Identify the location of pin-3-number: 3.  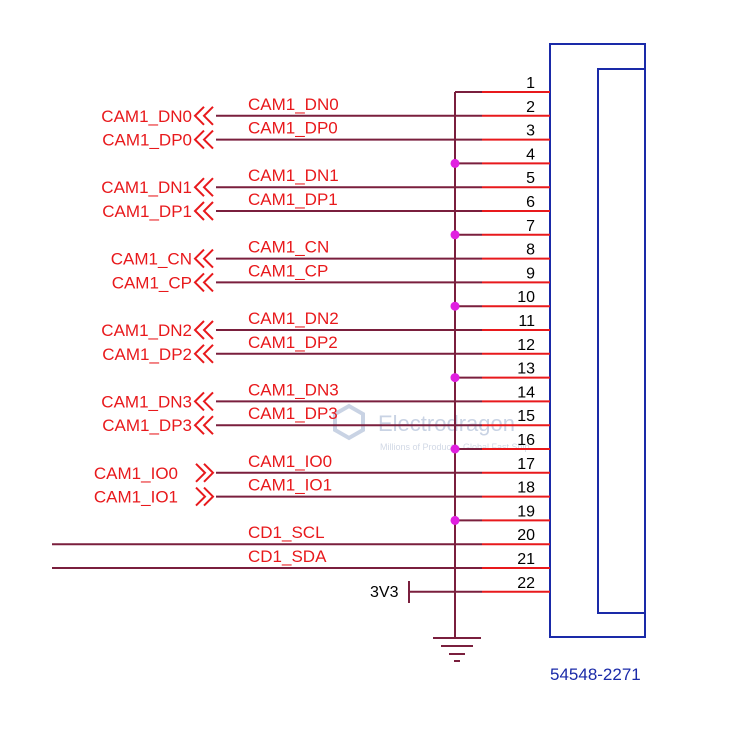
(530, 131).